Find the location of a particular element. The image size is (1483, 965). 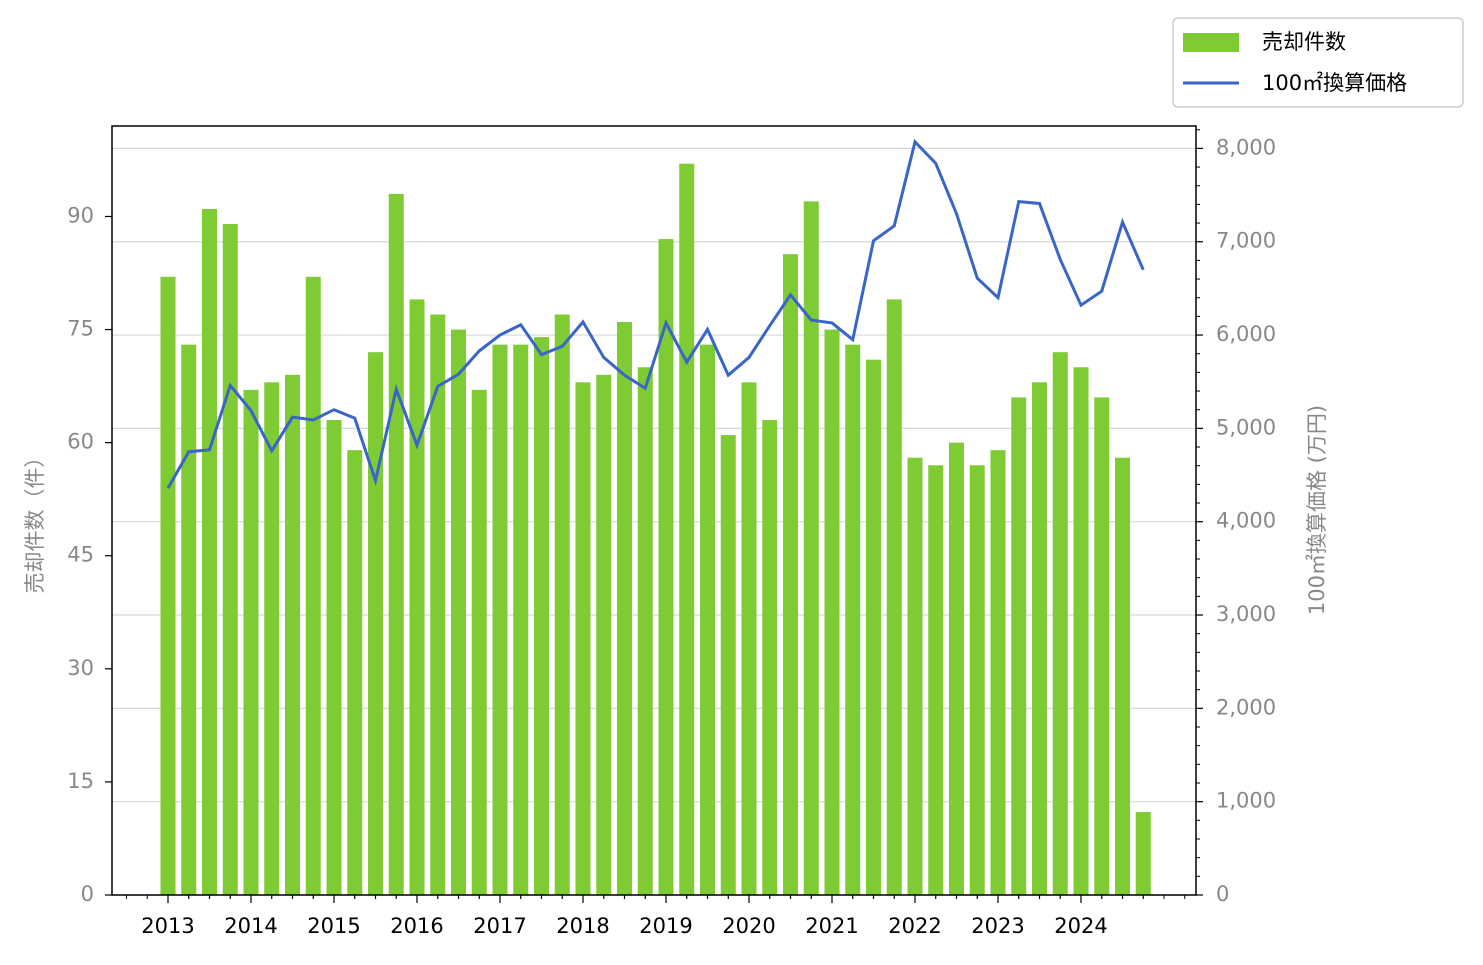

y2-tick-label: 6,000 is located at coordinates (1246, 334).